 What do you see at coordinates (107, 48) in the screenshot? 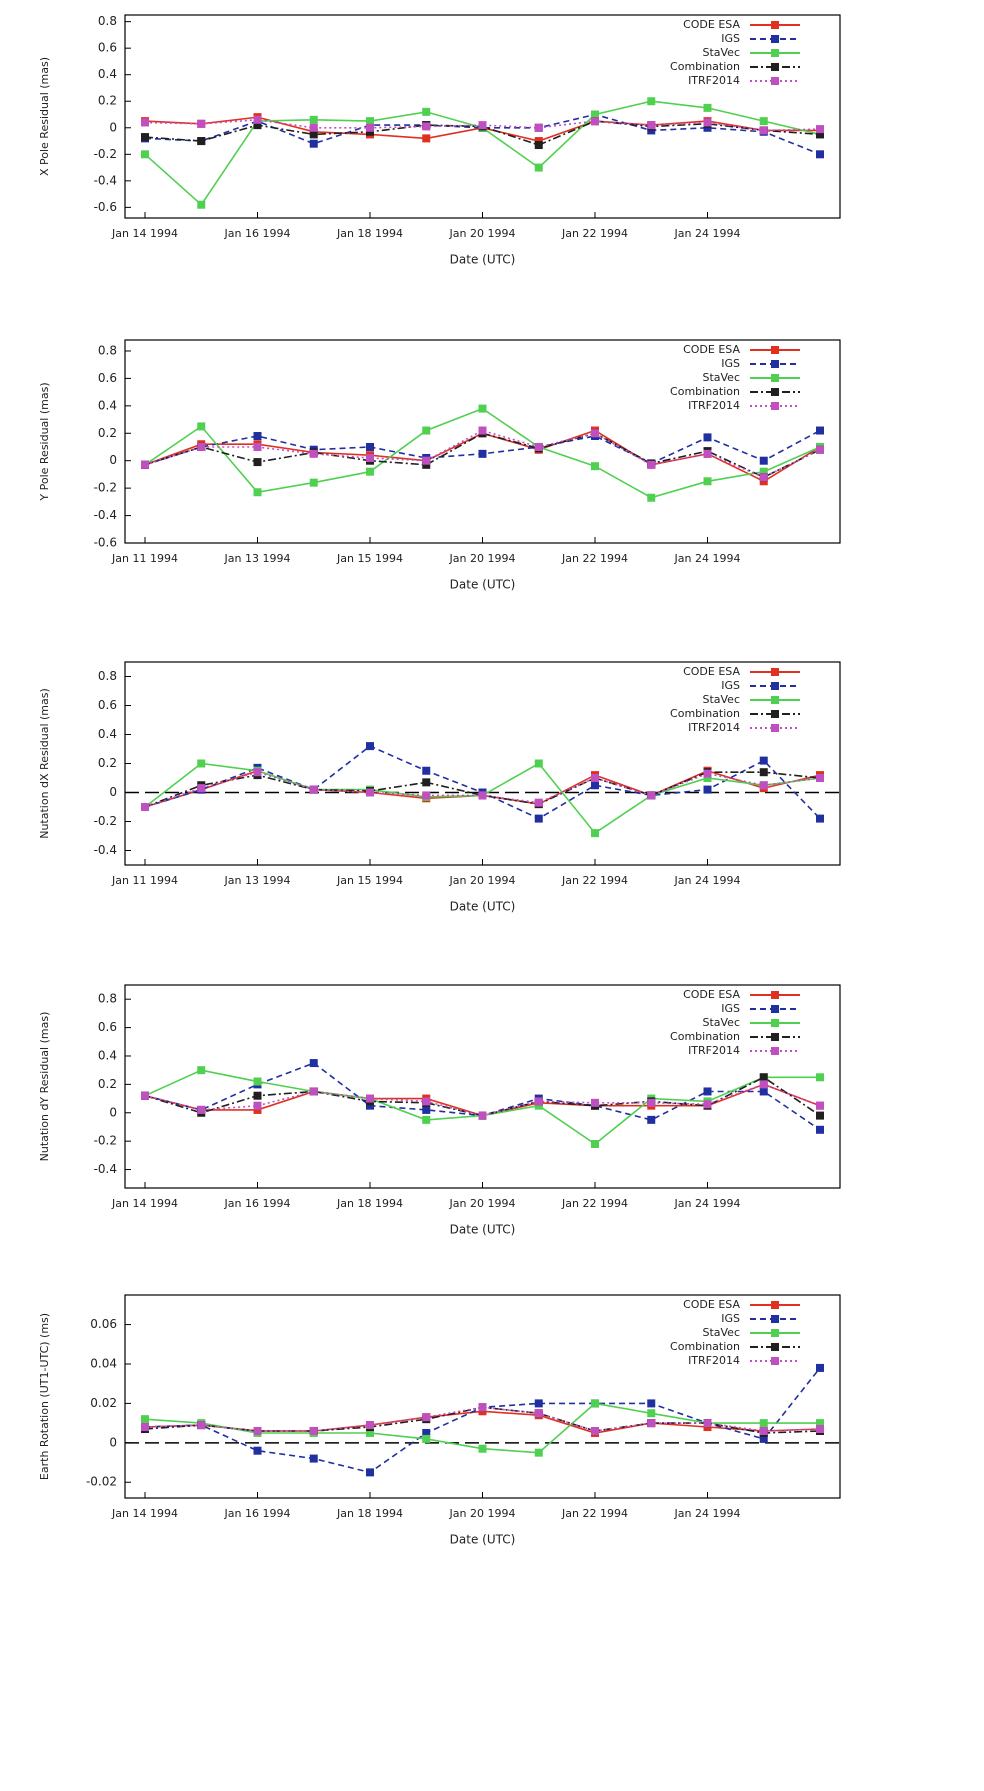
I see `y-tick-label: 0.6` at bounding box center [107, 48].